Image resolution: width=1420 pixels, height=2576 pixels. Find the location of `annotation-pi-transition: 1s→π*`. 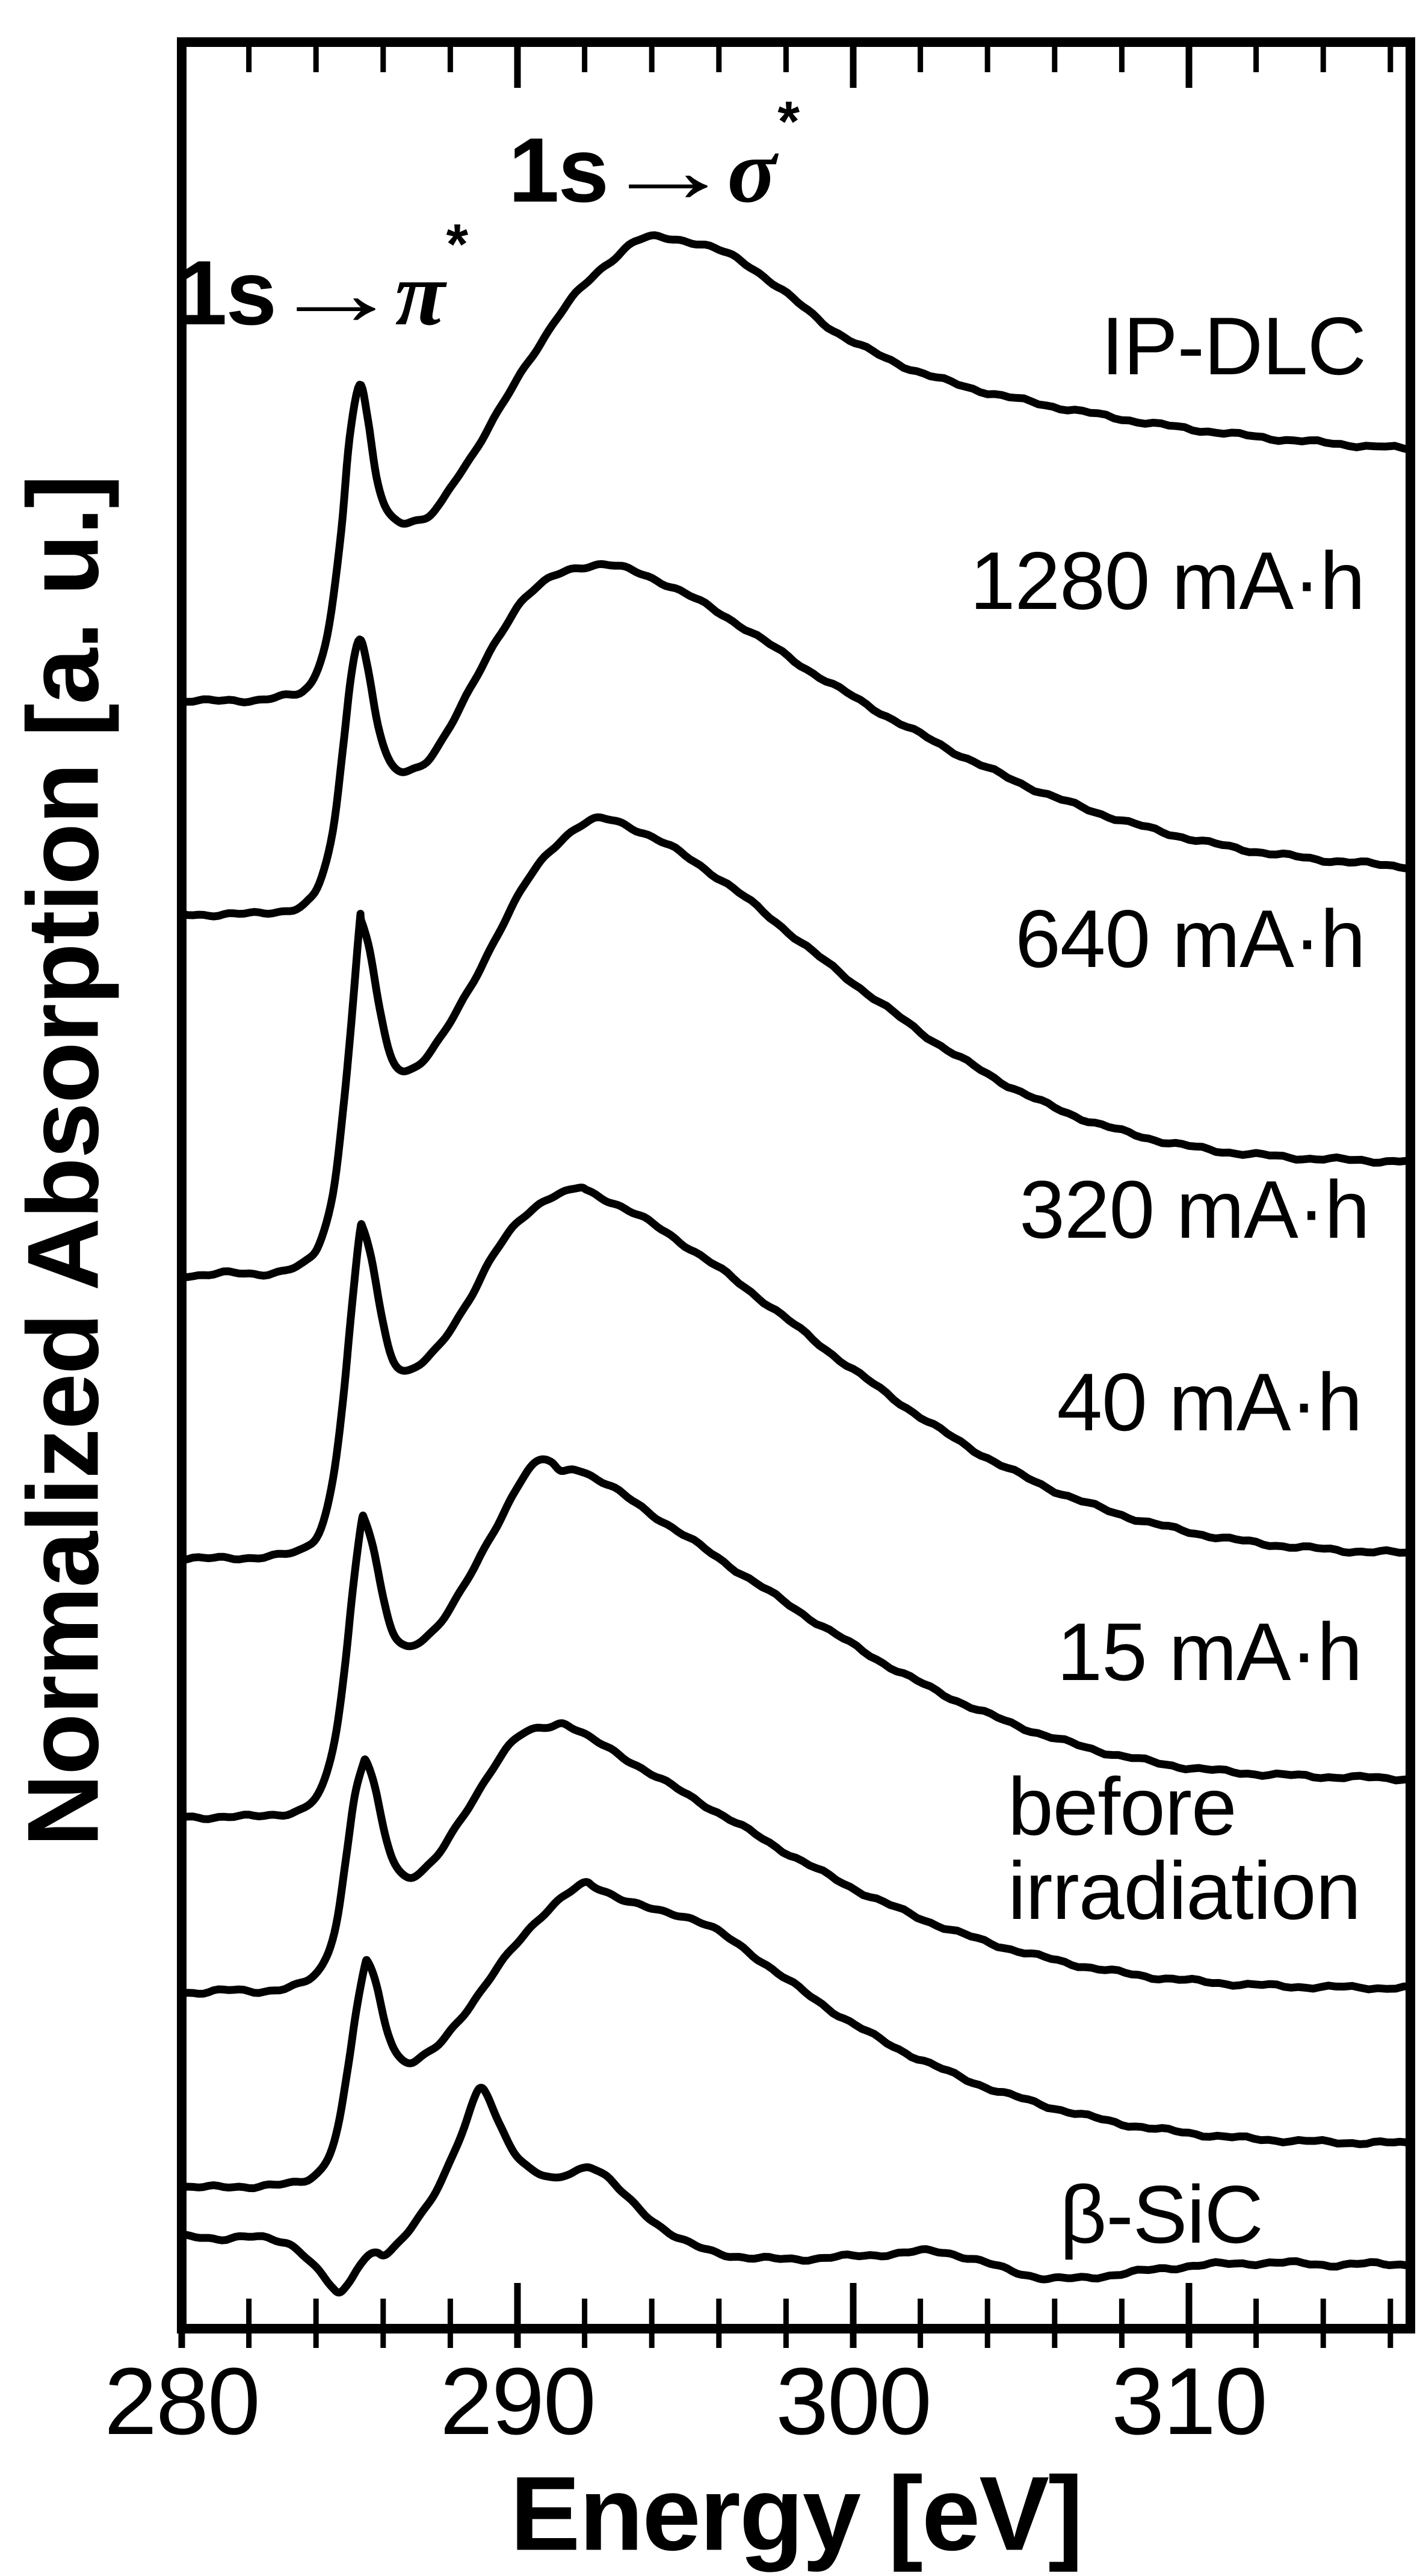

annotation-pi-transition: 1s→π* is located at coordinates (322, 279).